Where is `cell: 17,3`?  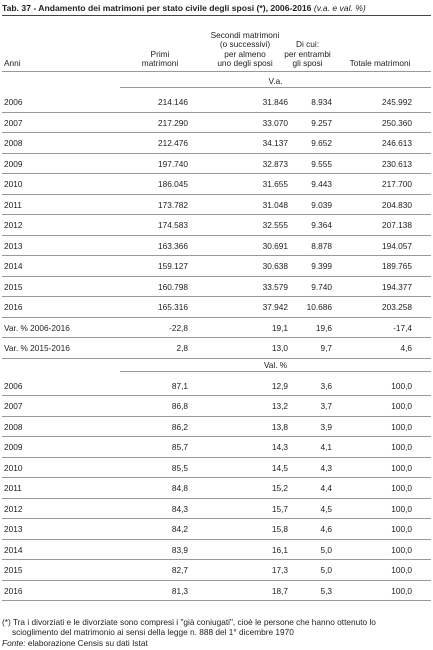 cell: 17,3 is located at coordinates (279, 570).